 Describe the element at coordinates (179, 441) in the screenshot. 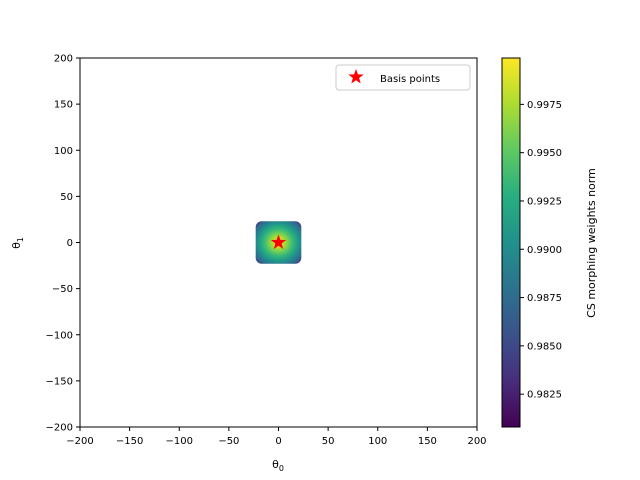

I see `x-tick-label: −100` at that location.